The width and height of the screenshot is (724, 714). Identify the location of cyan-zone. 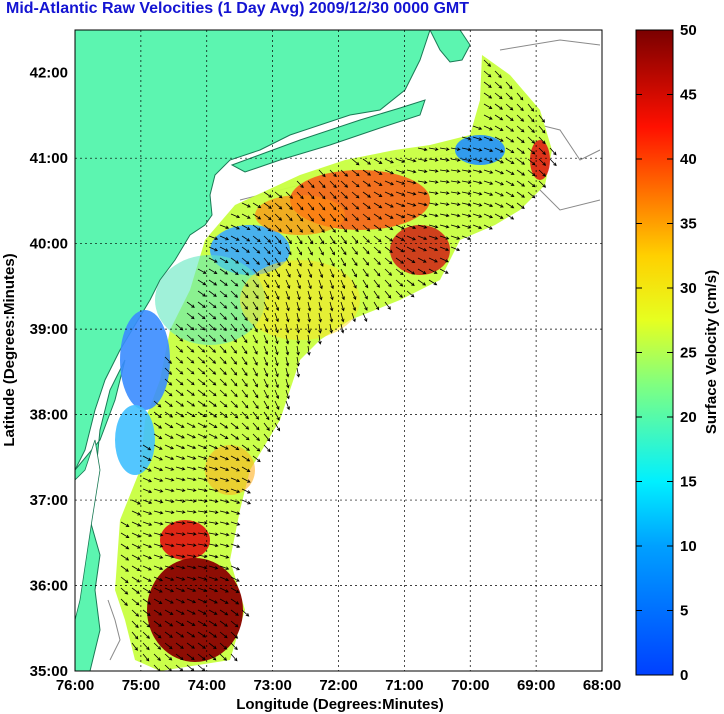
(210, 300).